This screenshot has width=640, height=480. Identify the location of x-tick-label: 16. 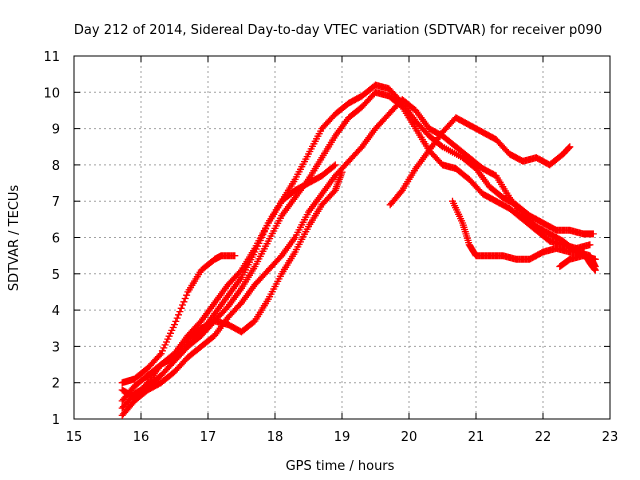
(141, 437).